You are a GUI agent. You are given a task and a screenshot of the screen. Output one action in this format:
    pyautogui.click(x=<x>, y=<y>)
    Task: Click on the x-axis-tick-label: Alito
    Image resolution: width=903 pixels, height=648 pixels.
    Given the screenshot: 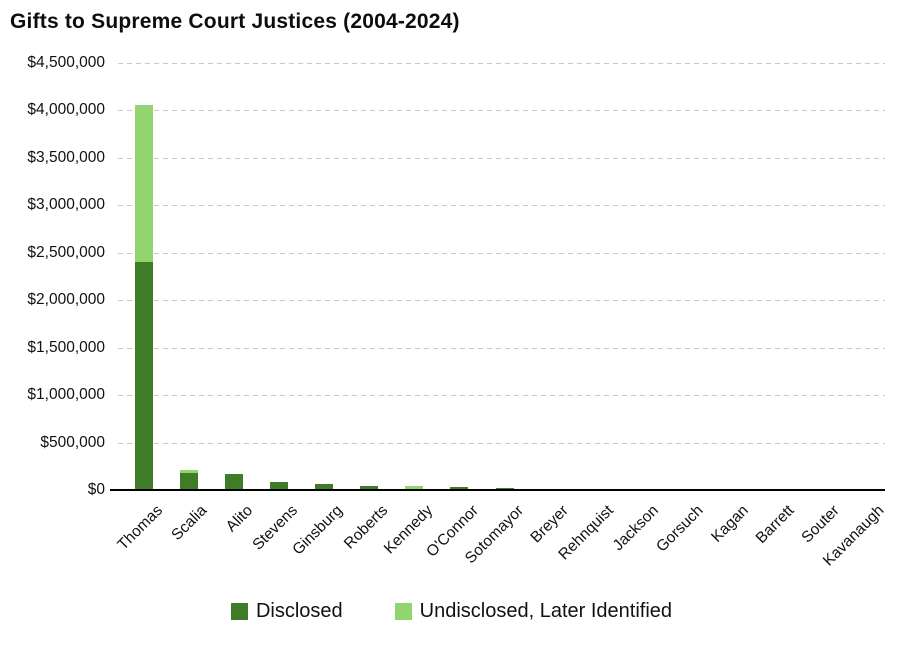 What is the action you would take?
    pyautogui.click(x=239, y=519)
    